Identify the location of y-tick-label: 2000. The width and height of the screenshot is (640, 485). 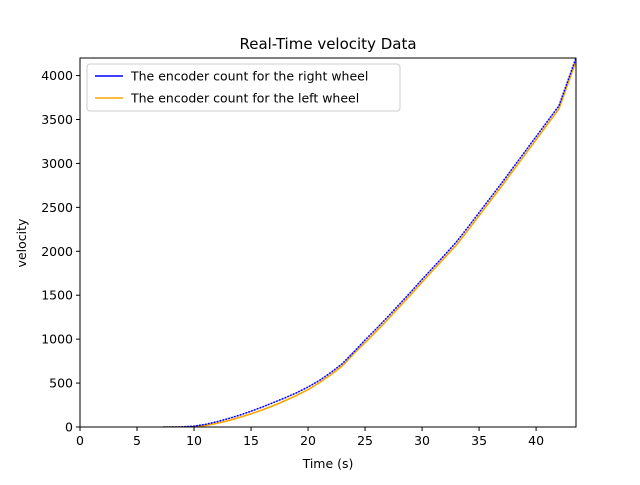
(57, 251).